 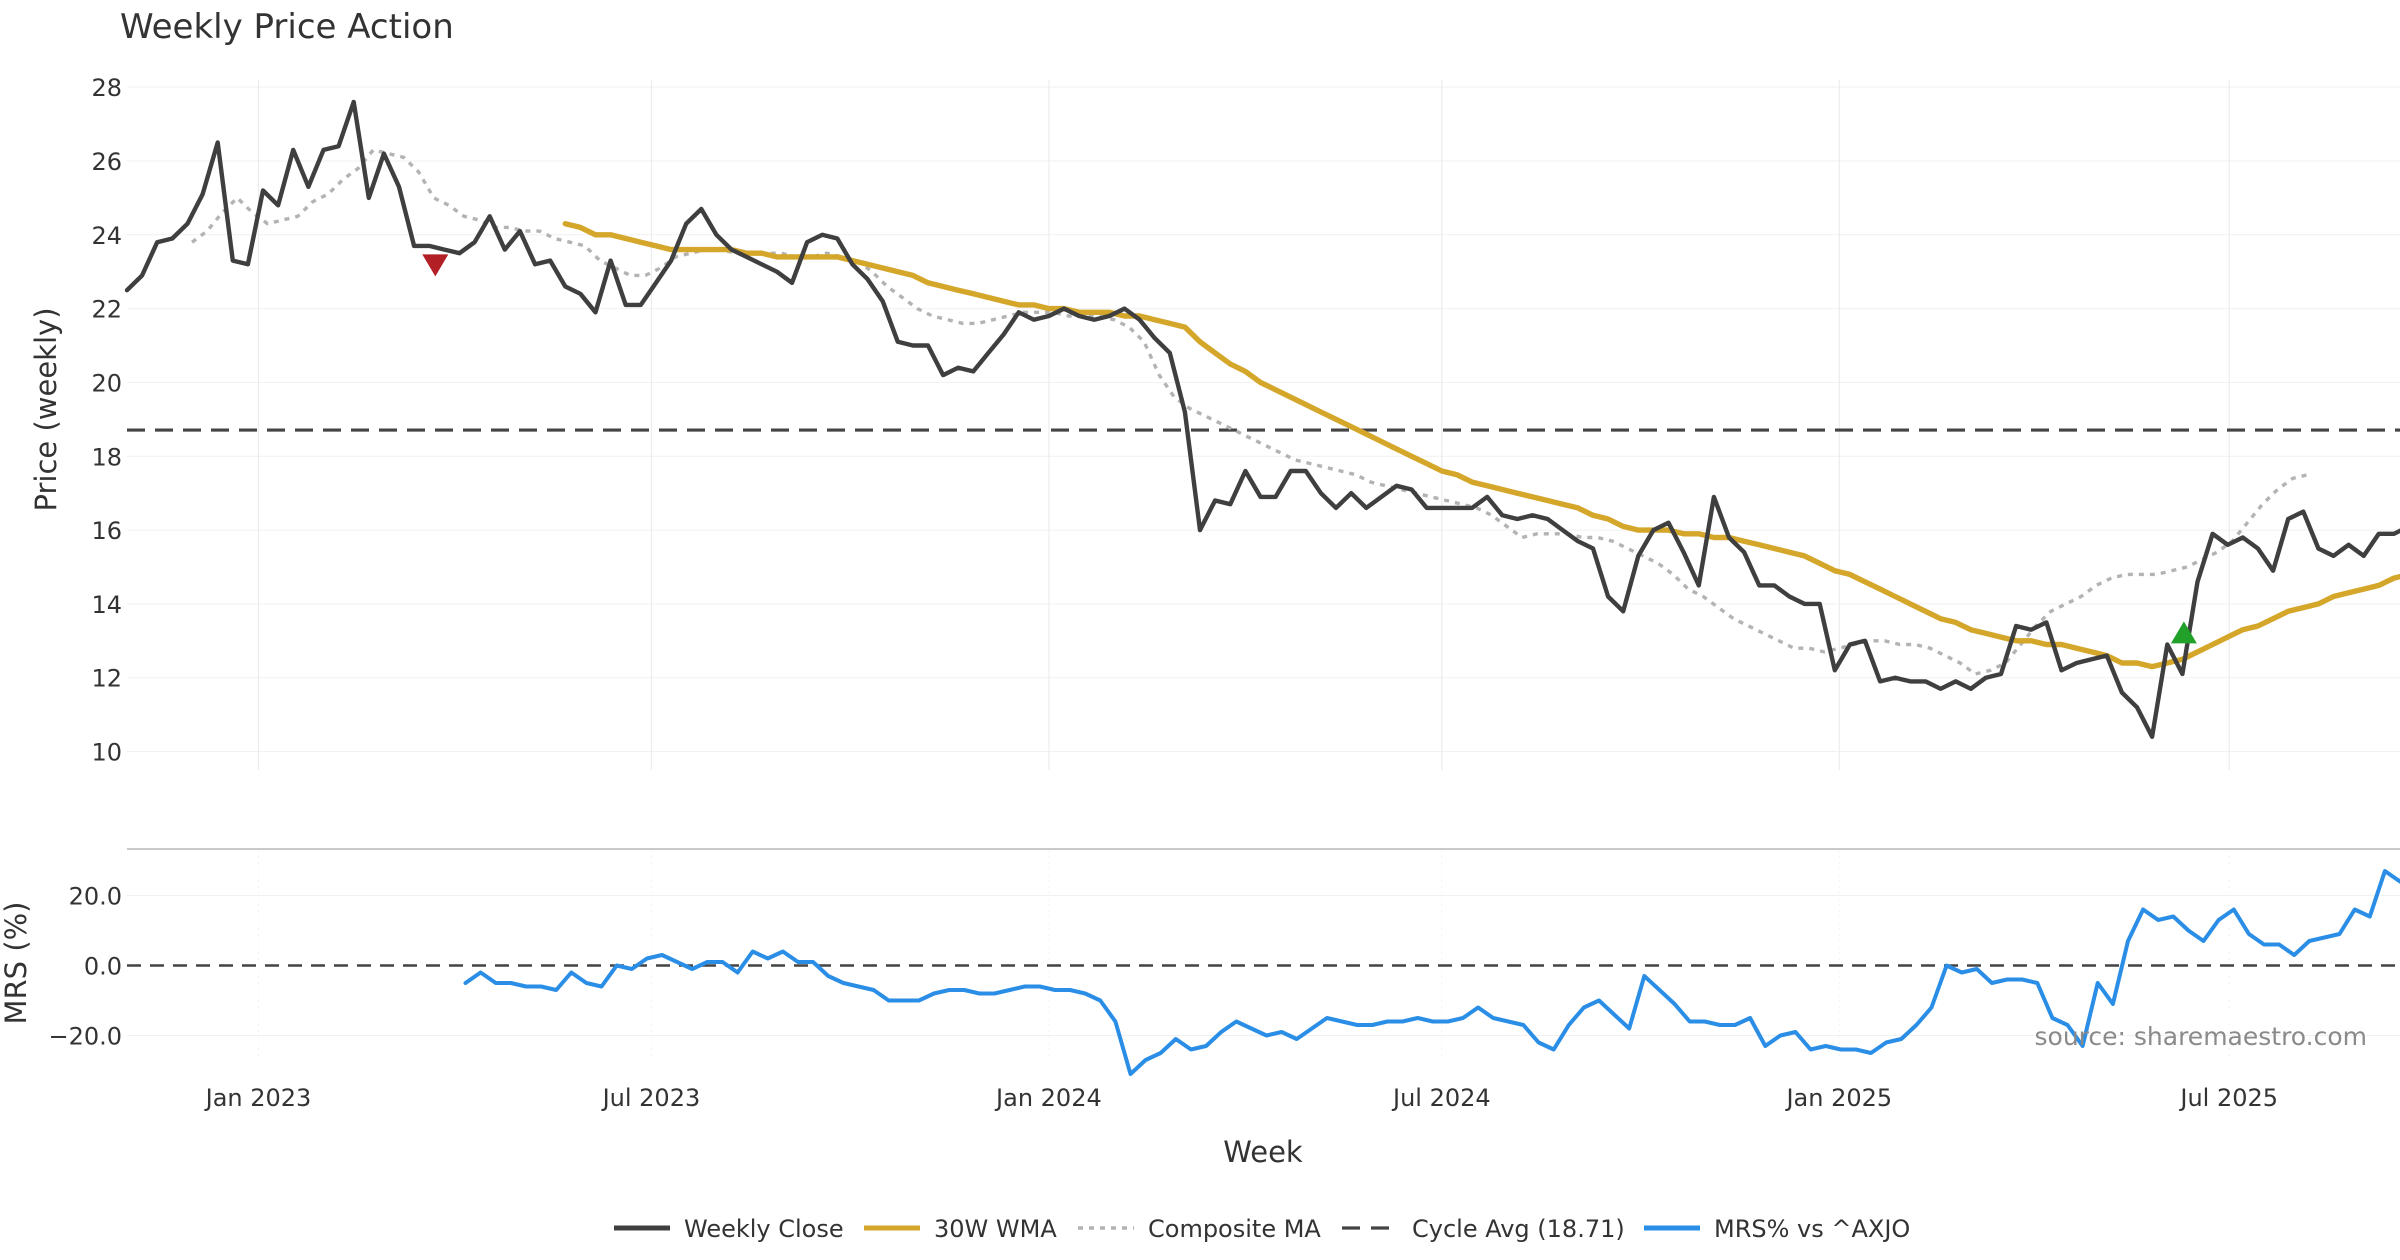 I want to click on mrs-y-ticks: 20.0 0.0 −20.0, so click(x=85, y=967).